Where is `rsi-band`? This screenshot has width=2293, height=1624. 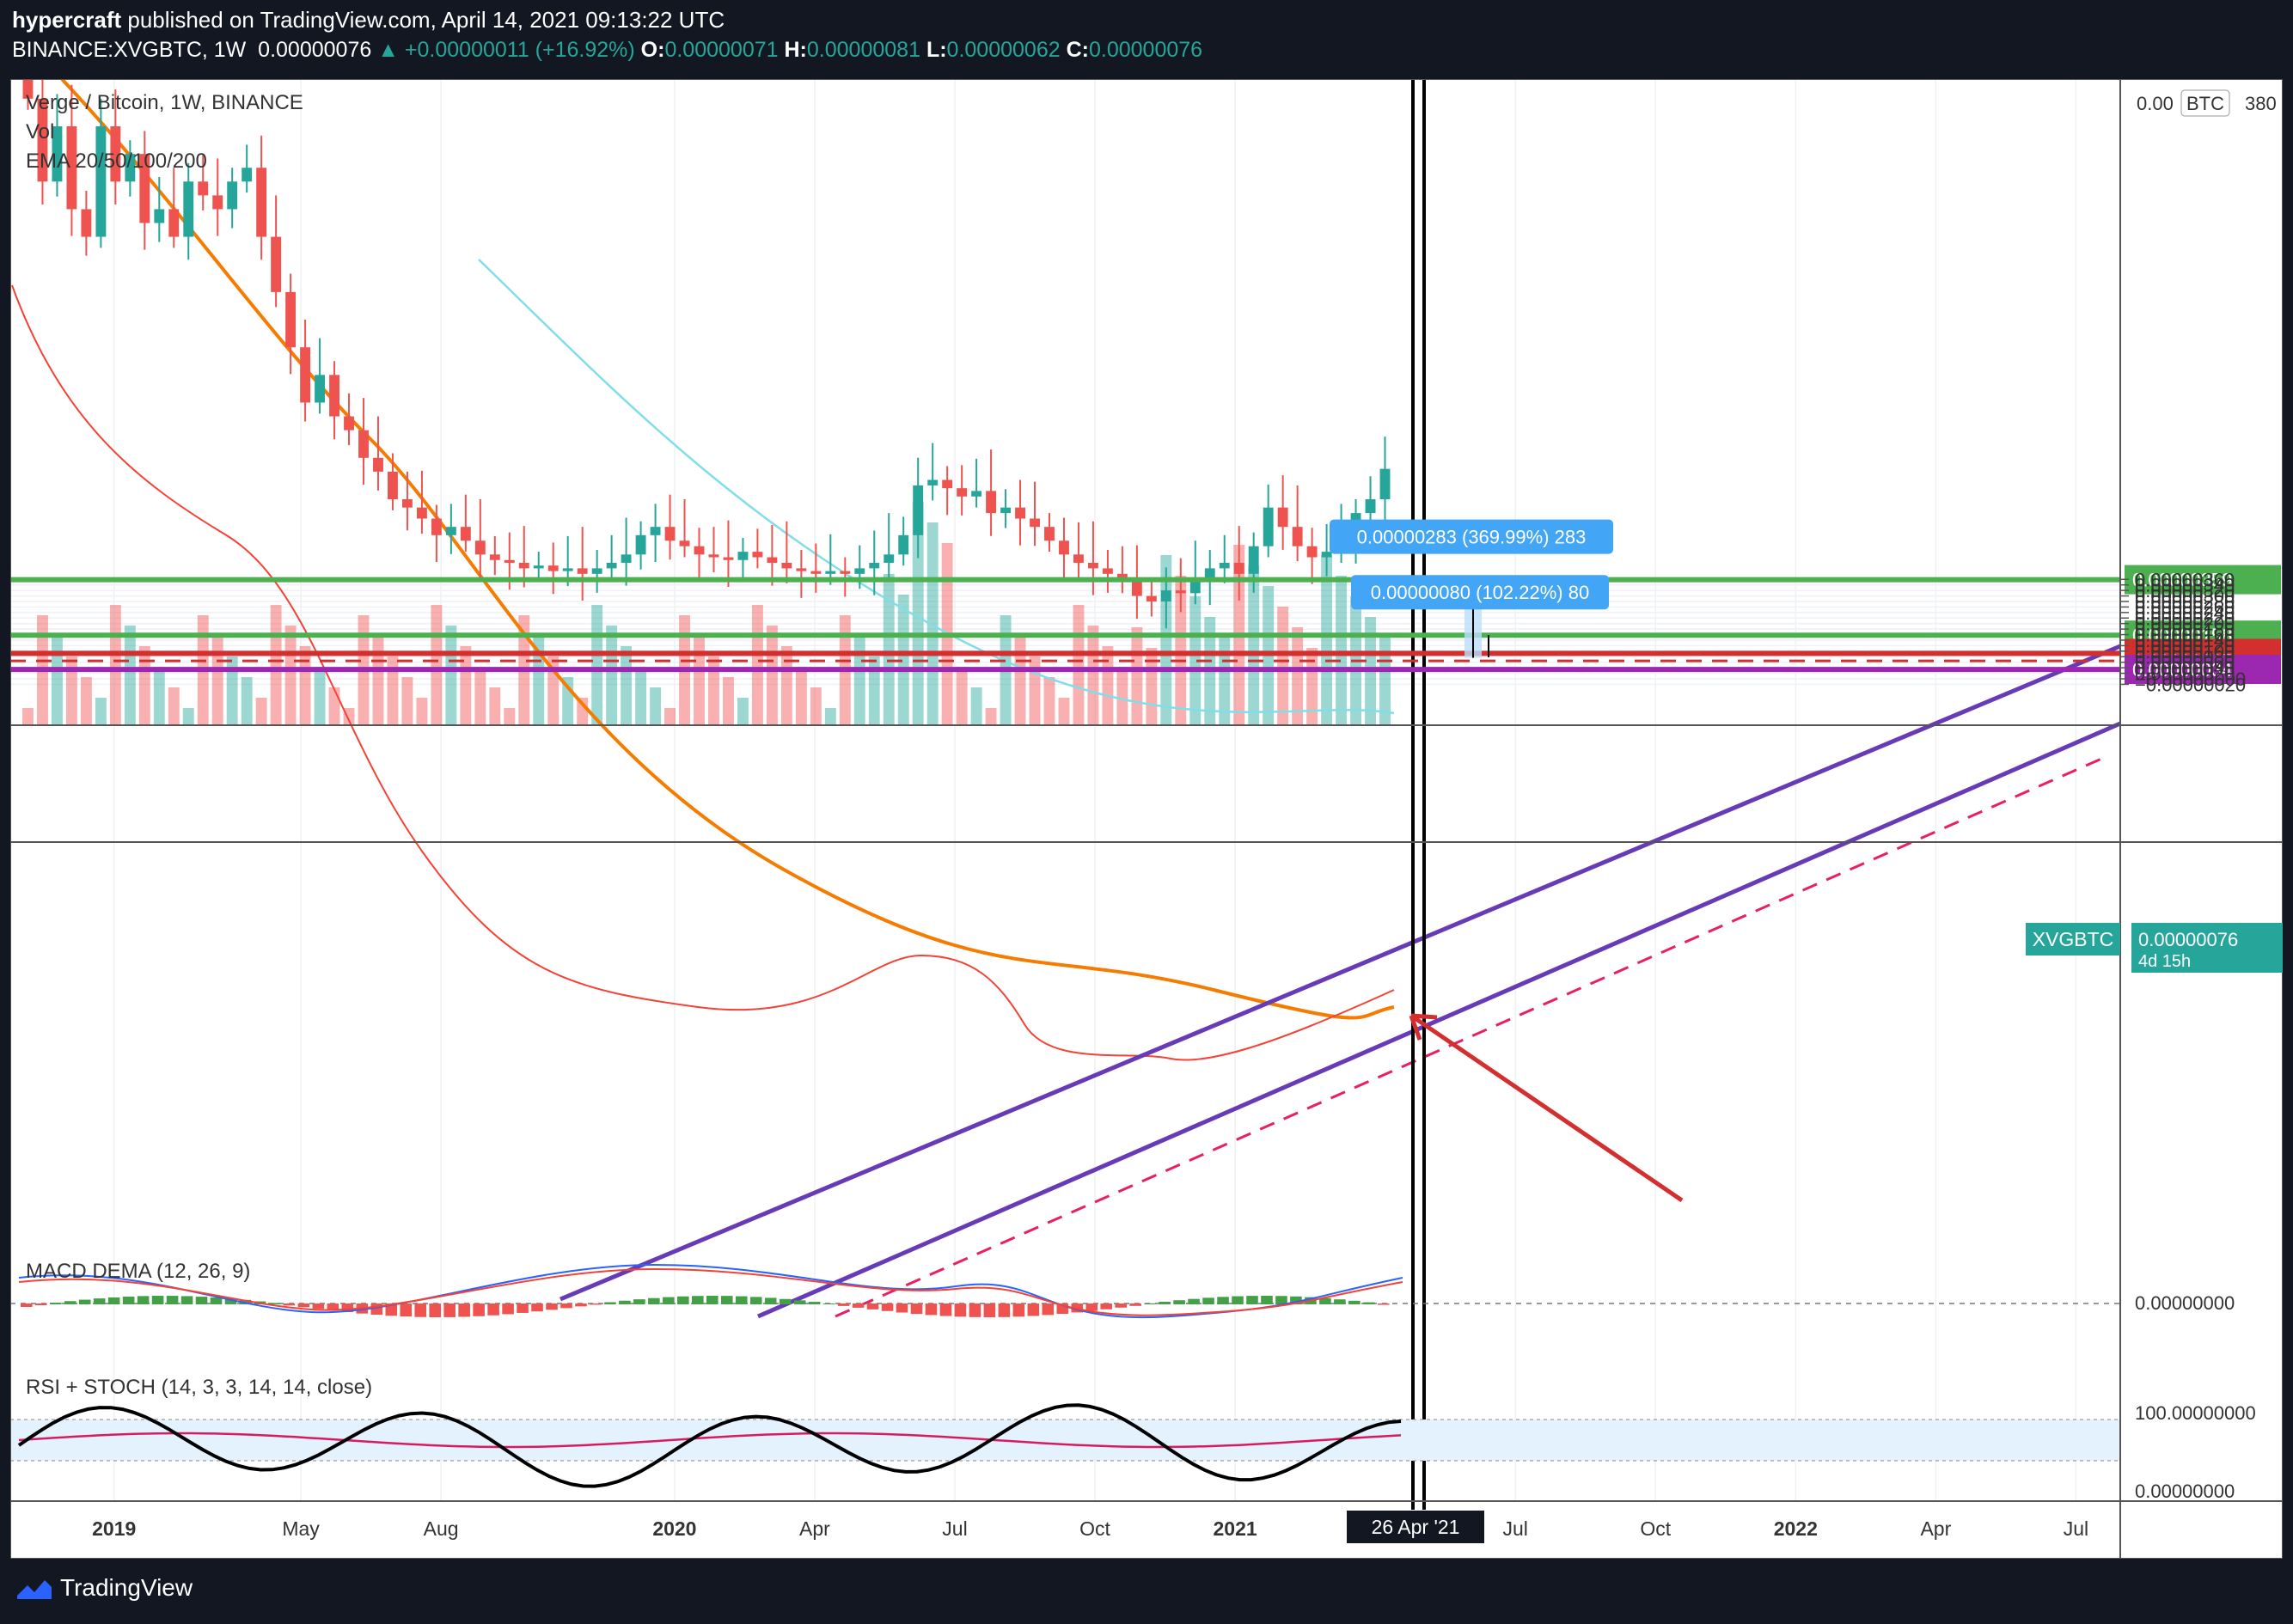 rsi-band is located at coordinates (1065, 1440).